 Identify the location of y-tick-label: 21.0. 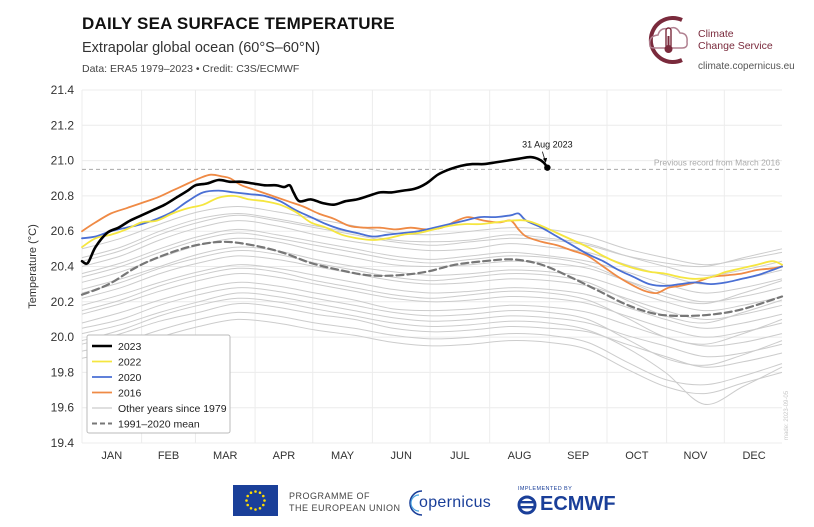
(63, 161).